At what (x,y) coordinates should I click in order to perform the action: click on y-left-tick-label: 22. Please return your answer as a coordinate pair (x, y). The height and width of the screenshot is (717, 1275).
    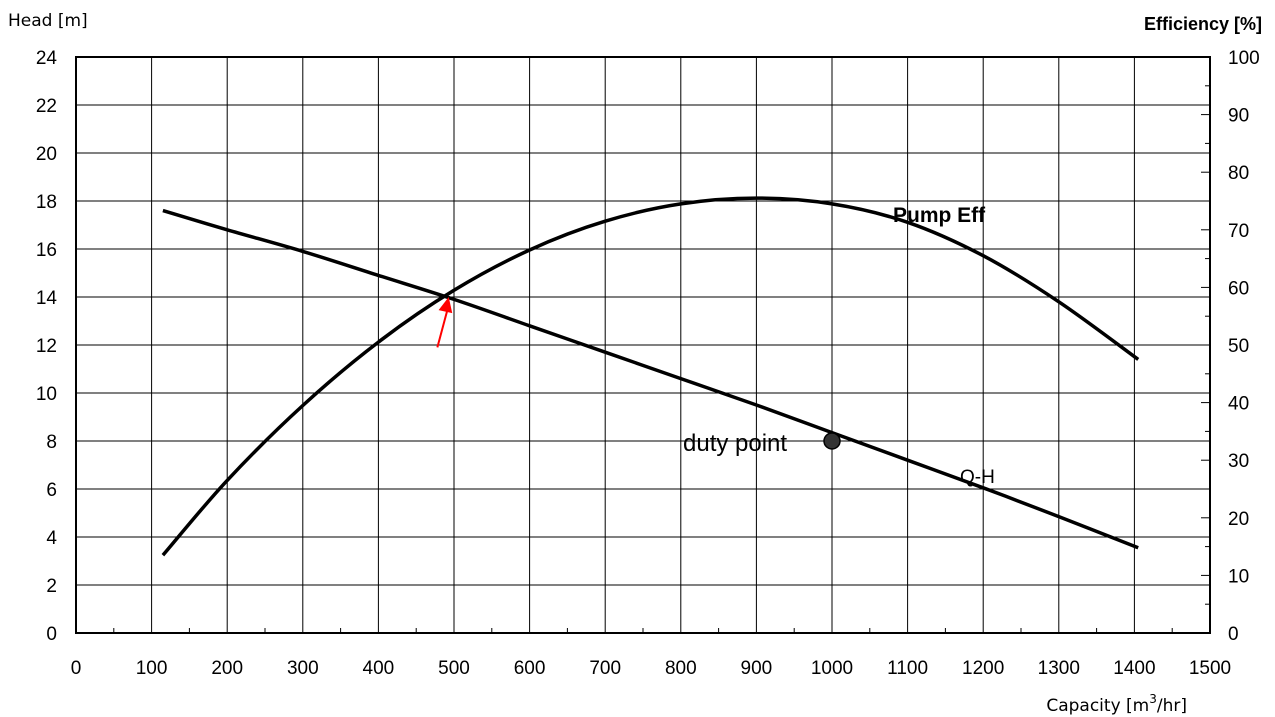
    Looking at the image, I should click on (46, 106).